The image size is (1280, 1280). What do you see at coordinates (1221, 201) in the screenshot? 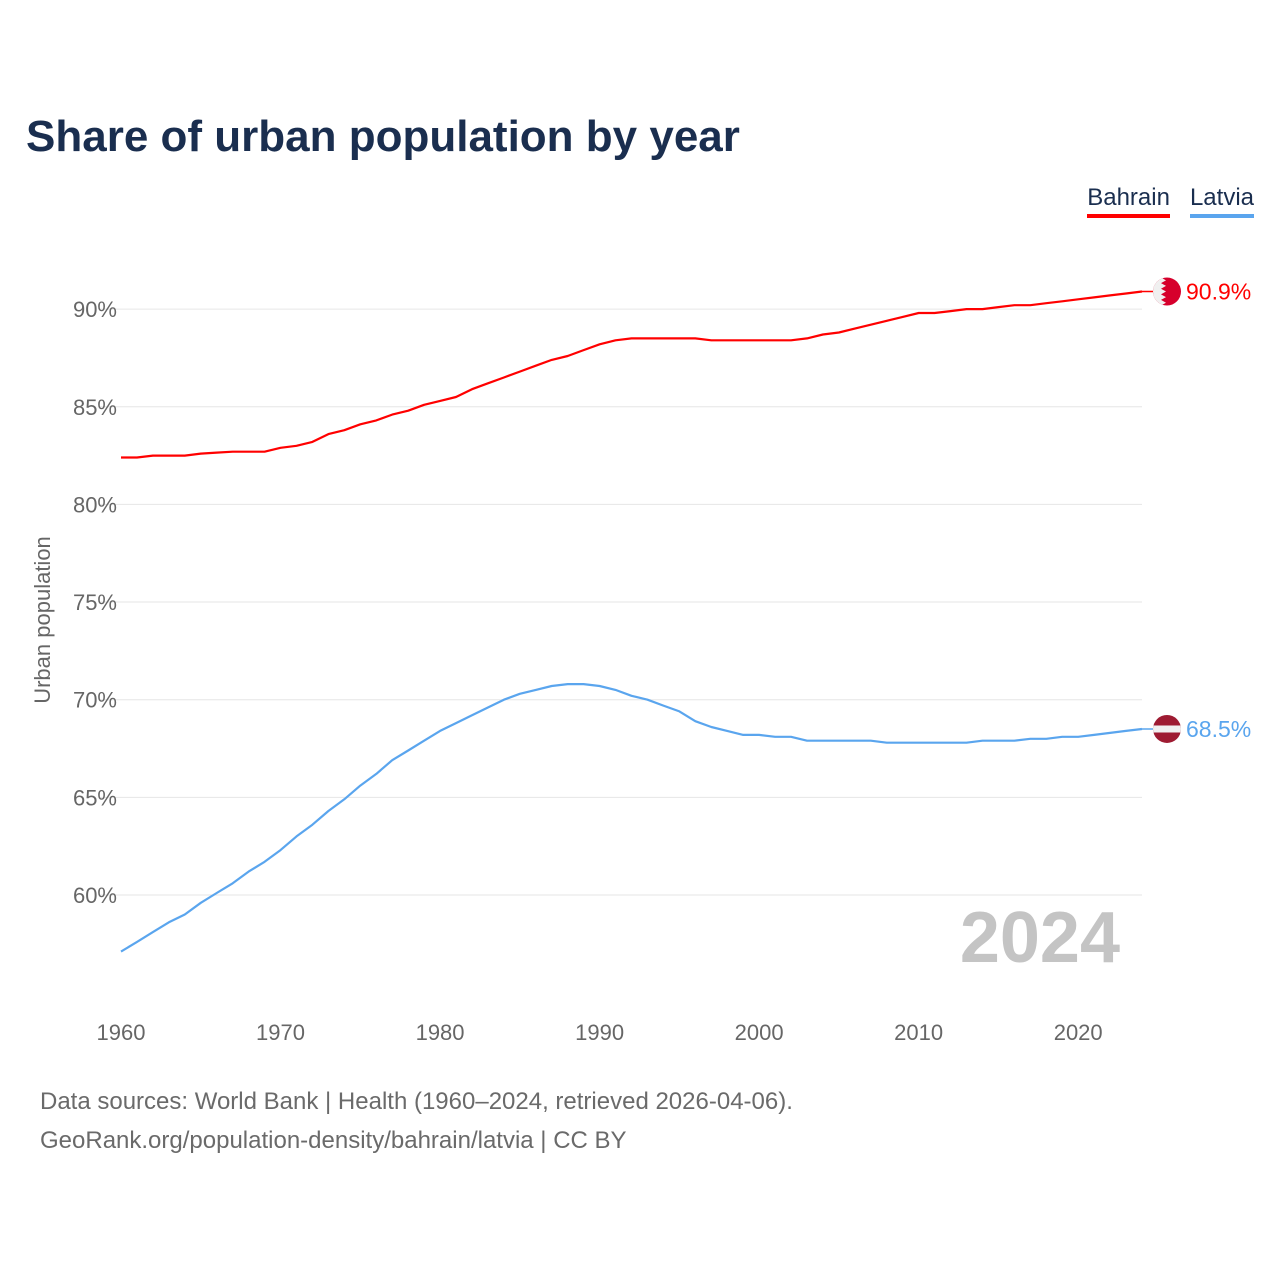
I see `legend-item-latvia: Latvia` at bounding box center [1221, 201].